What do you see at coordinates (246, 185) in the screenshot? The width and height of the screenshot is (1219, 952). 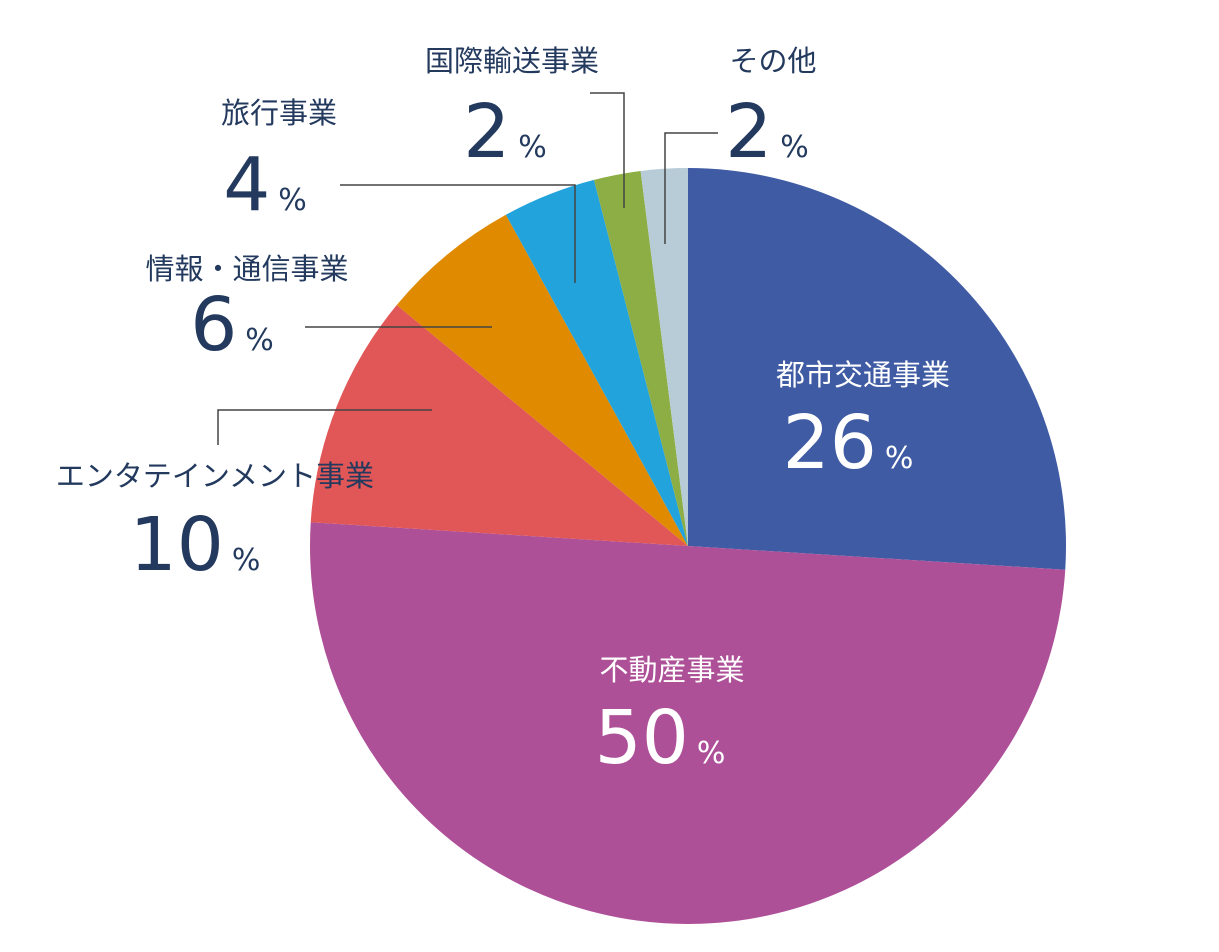 I see `value-number: 4` at bounding box center [246, 185].